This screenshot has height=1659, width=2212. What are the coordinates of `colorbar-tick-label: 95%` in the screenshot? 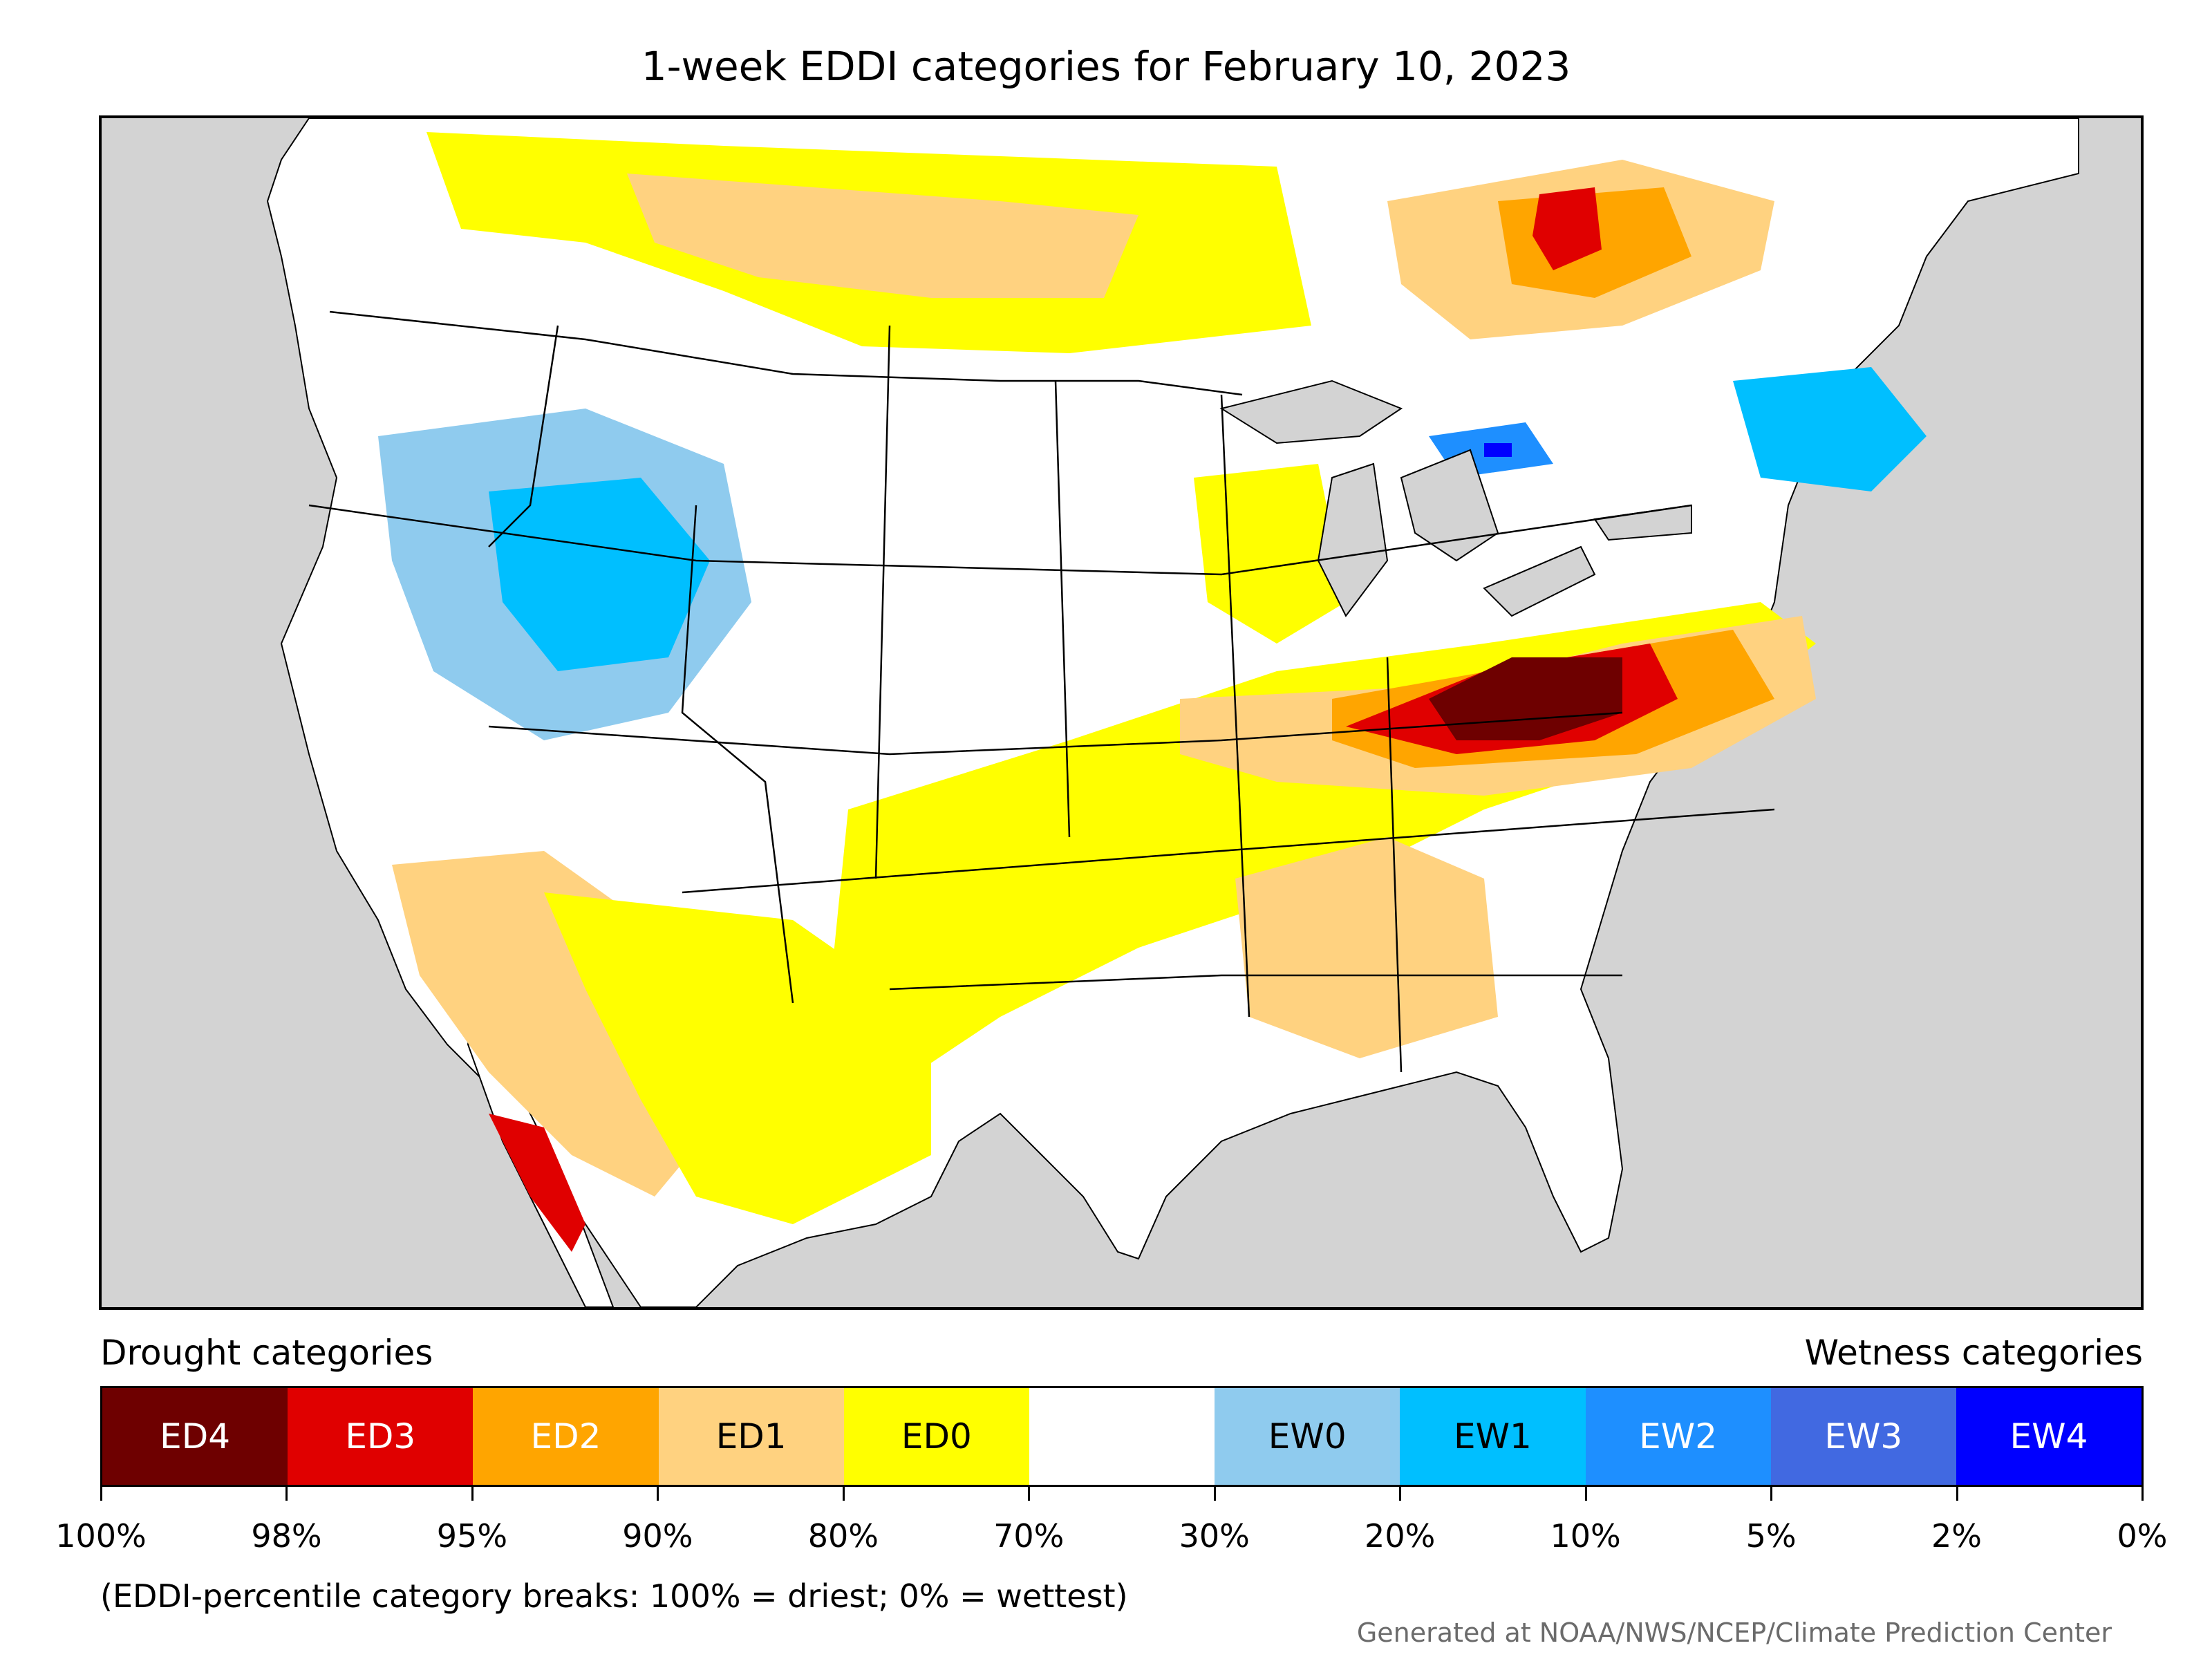 It's located at (472, 1536).